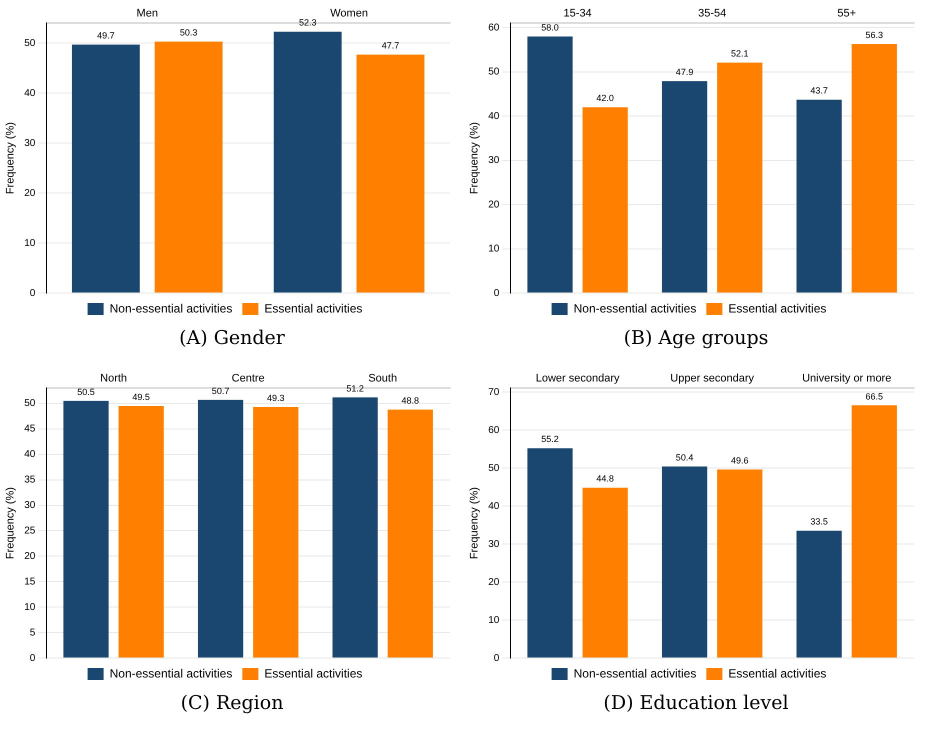 The height and width of the screenshot is (731, 929). I want to click on x-tick-label: Women, so click(349, 14).